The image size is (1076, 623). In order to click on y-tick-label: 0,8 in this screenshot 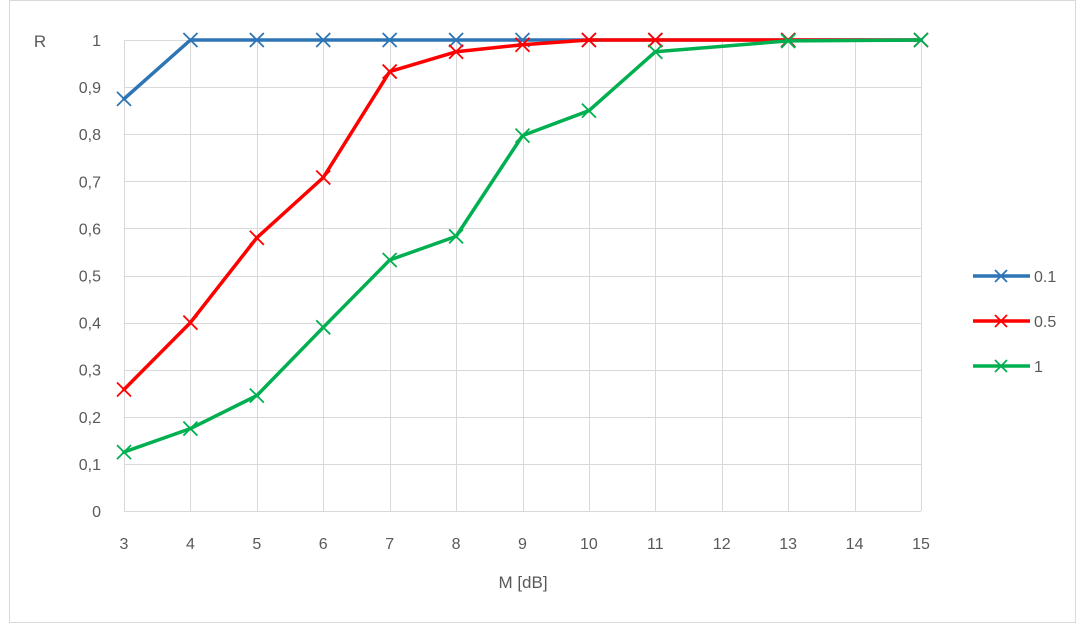, I will do `click(90, 135)`.